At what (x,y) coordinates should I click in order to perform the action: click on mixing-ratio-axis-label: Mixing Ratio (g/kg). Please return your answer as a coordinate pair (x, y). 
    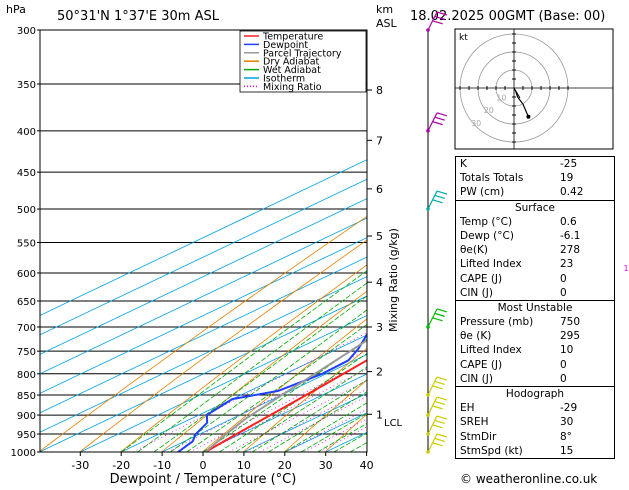
    Looking at the image, I should click on (393, 280).